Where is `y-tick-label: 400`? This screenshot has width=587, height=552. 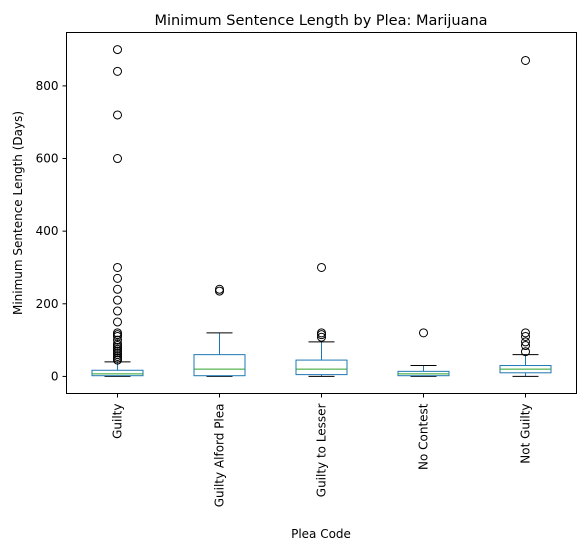 y-tick-label: 400 is located at coordinates (47, 231).